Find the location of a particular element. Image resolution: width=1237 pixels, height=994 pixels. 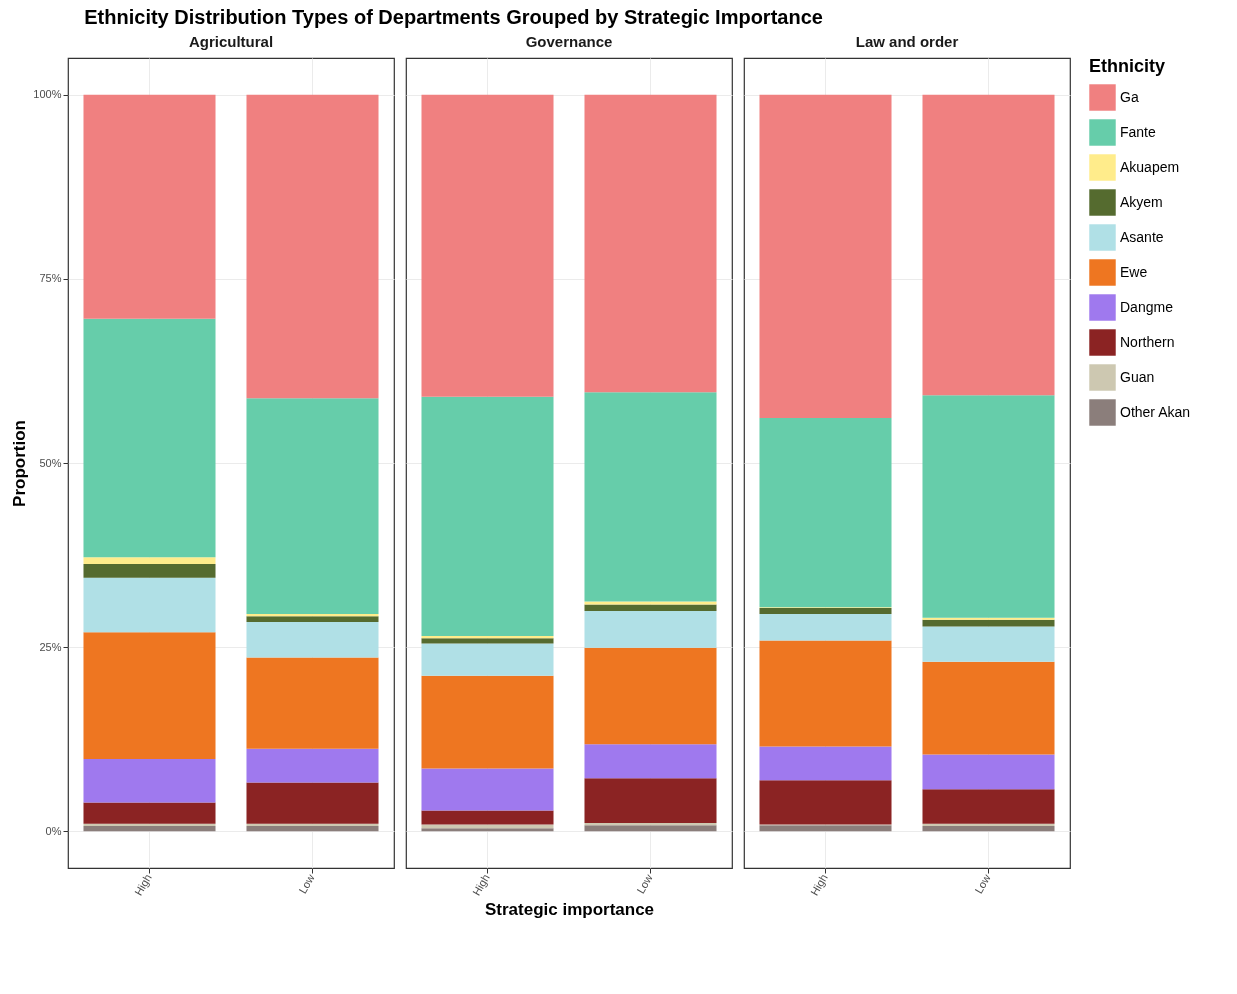

text: Ethnicity Distribution Types of Departments Grouped by Strategic Importance is located at coordinates (453, 17).